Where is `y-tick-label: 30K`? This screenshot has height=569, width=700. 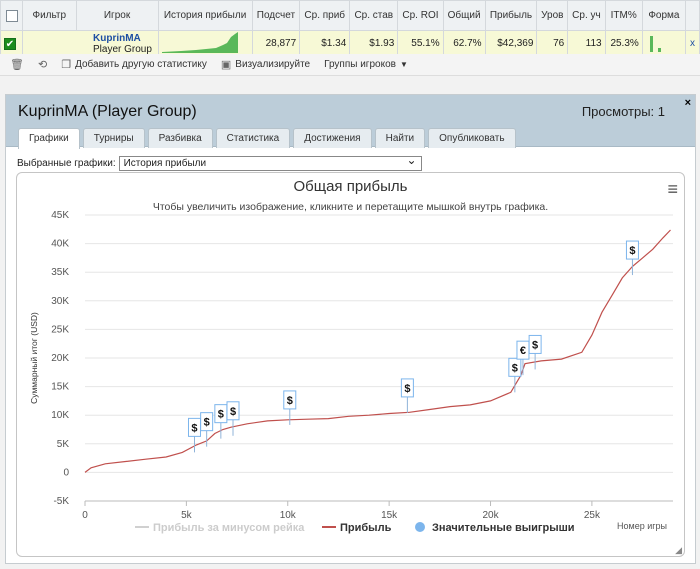
y-tick-label: 30K is located at coordinates (60, 301).